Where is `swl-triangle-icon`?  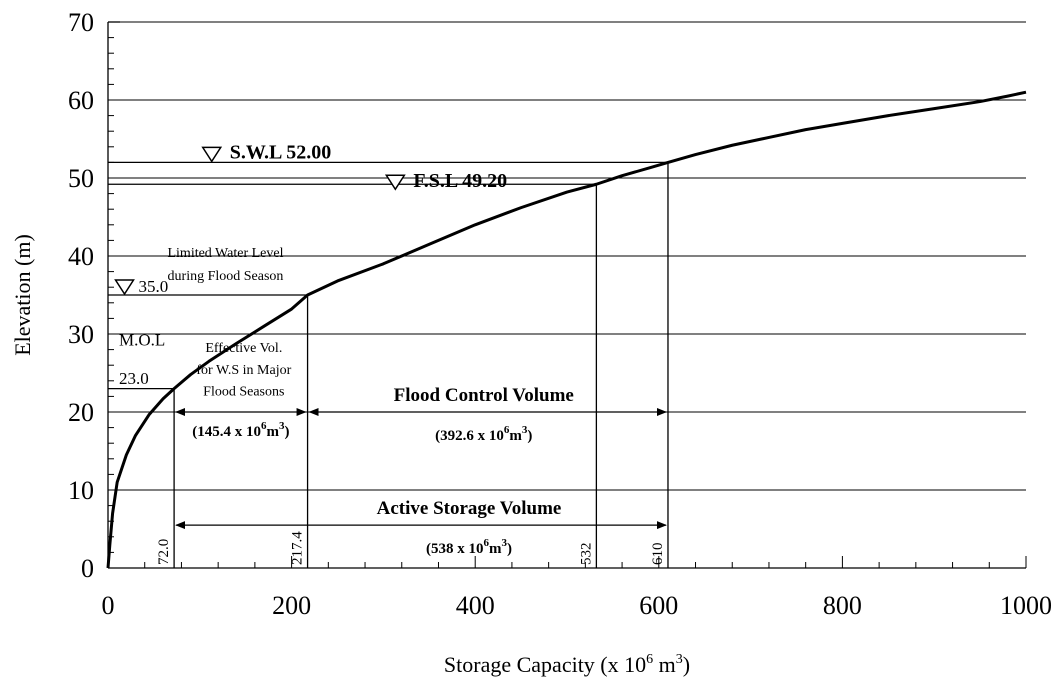 swl-triangle-icon is located at coordinates (212, 154).